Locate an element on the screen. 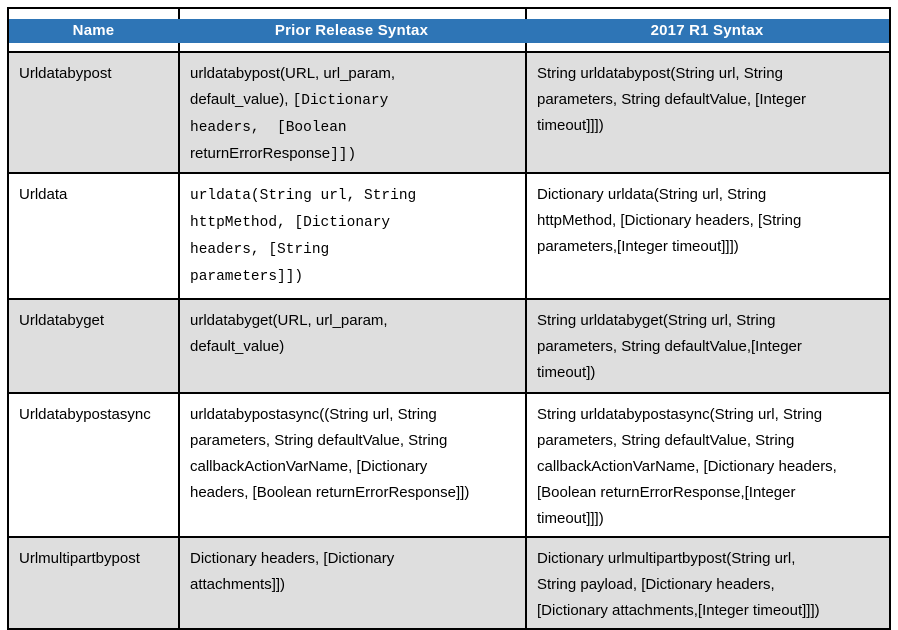 Image resolution: width=898 pixels, height=630 pixels. name-cell: Urldatabypostasync is located at coordinates (93, 465).